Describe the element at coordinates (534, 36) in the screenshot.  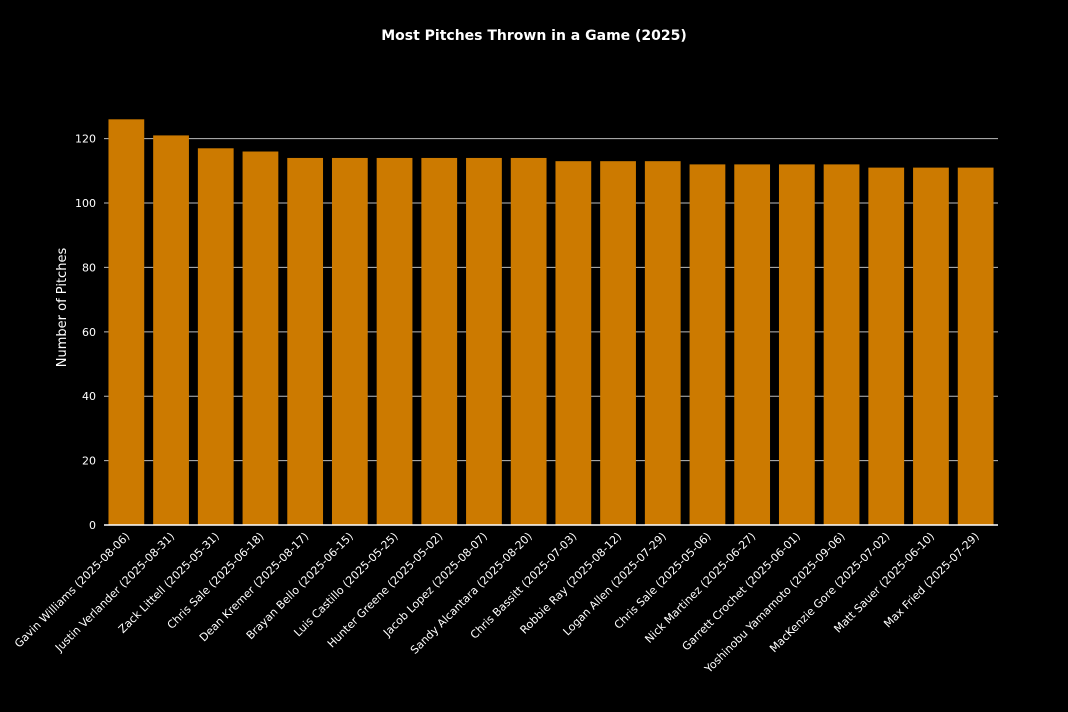
I see `chart-title: Most Pitches Thrown in a Game (2025)` at that location.